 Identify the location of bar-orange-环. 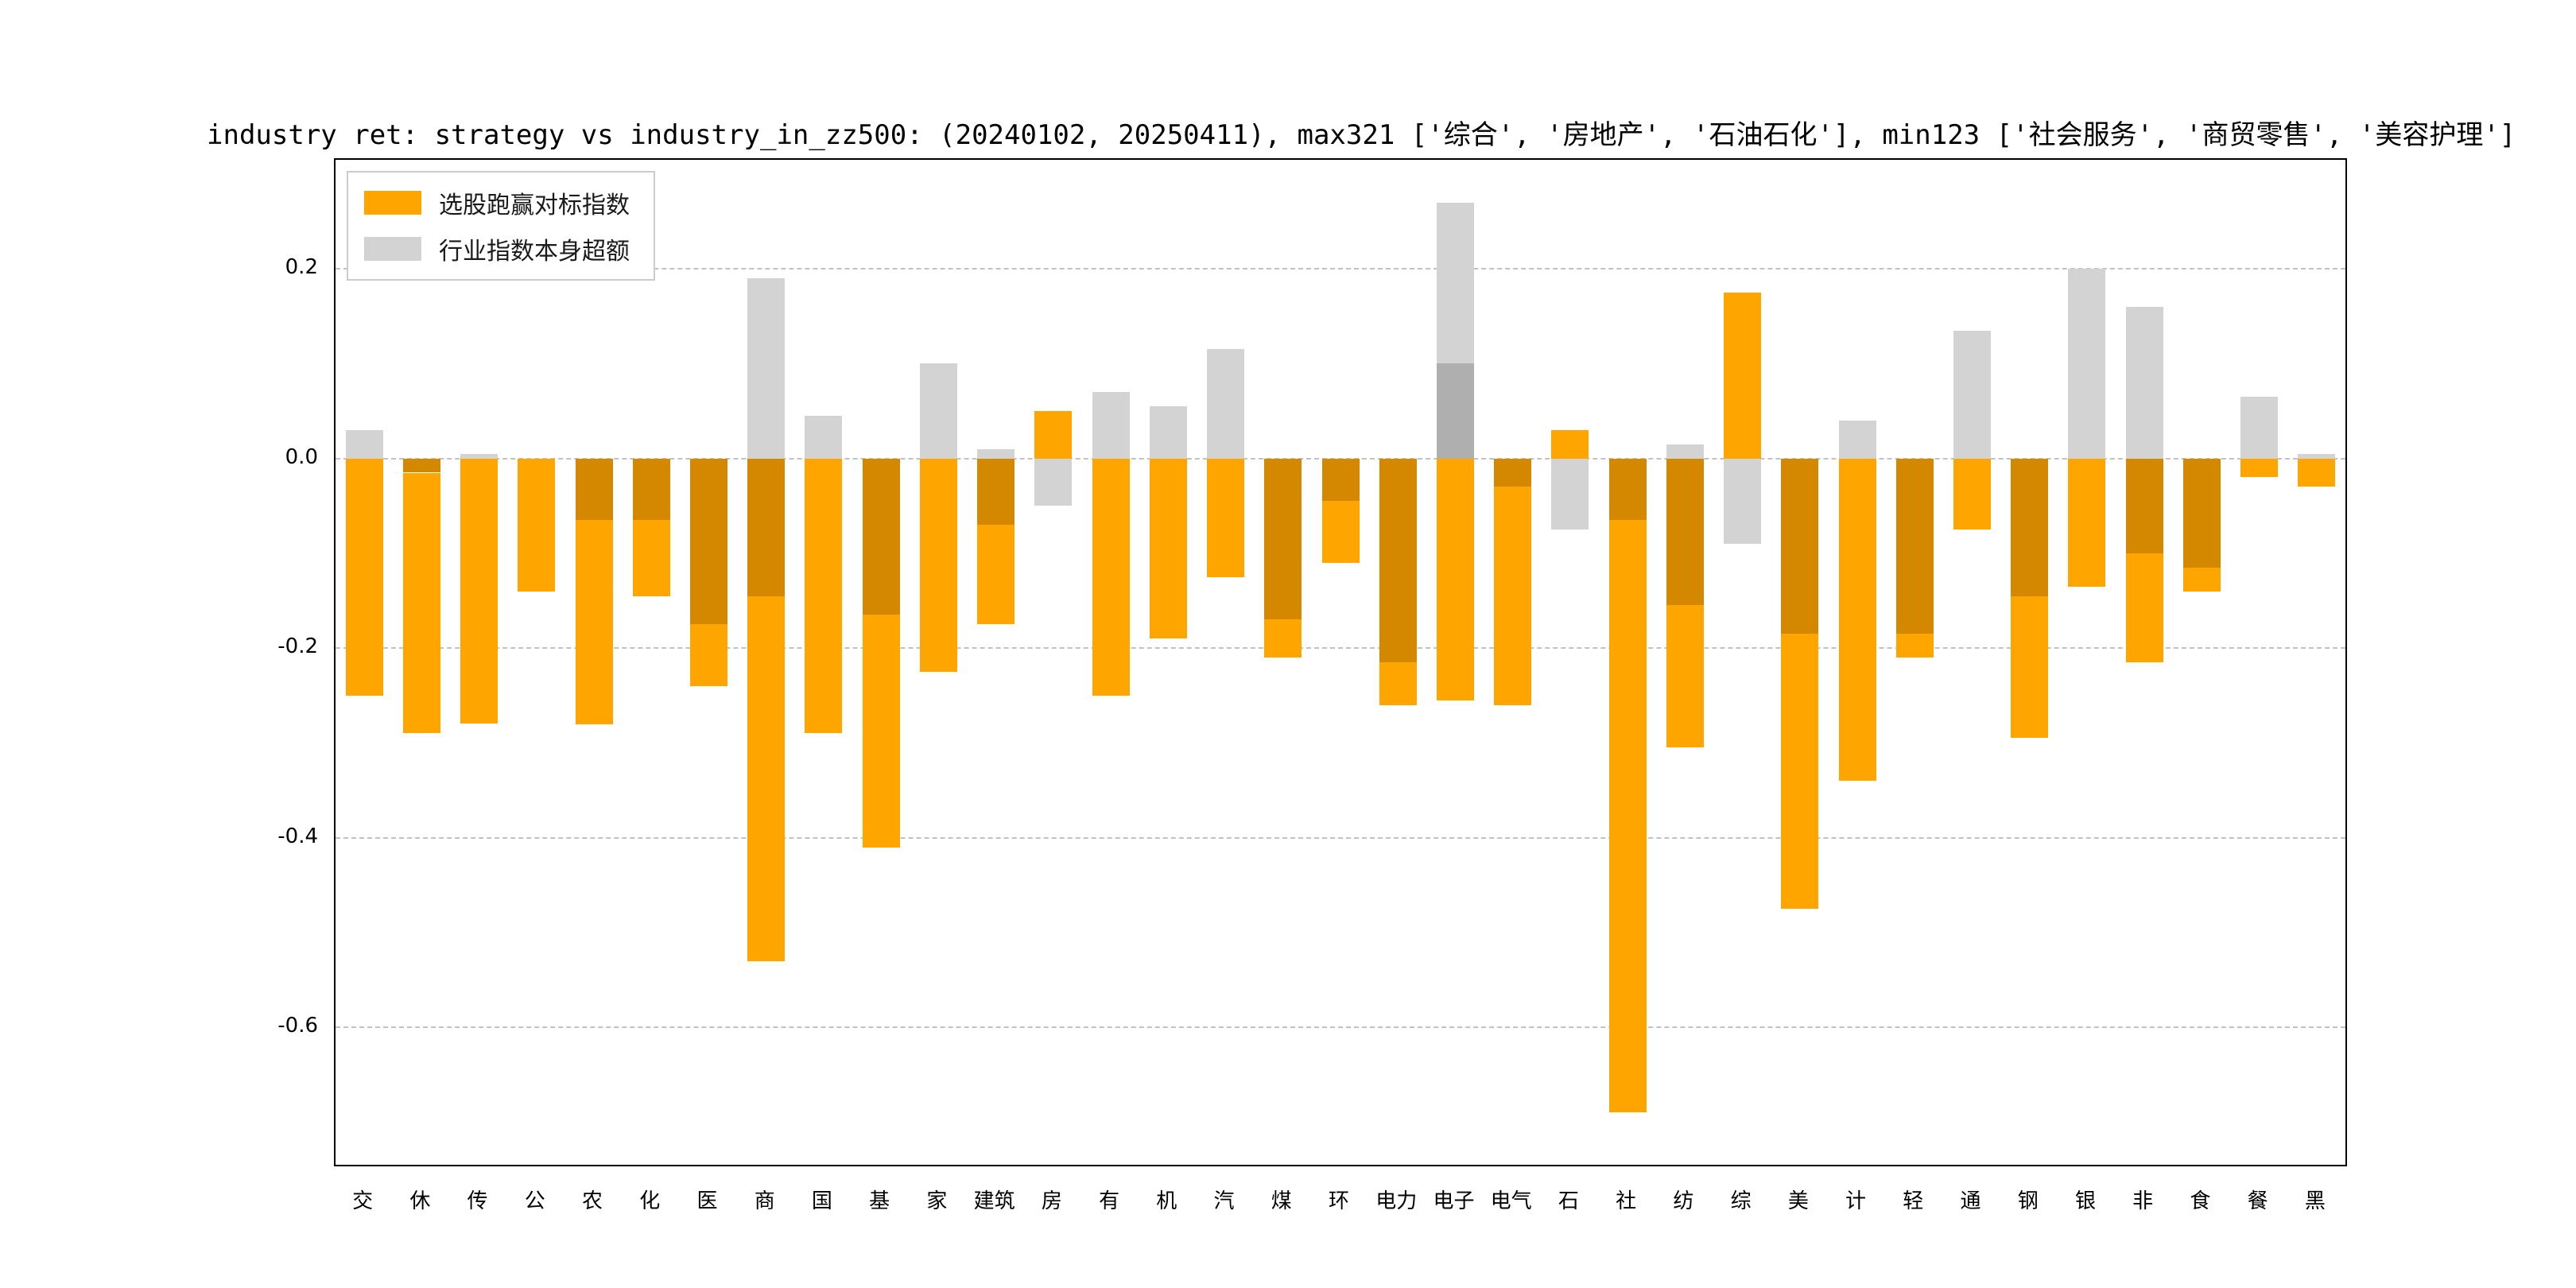
(1340, 532).